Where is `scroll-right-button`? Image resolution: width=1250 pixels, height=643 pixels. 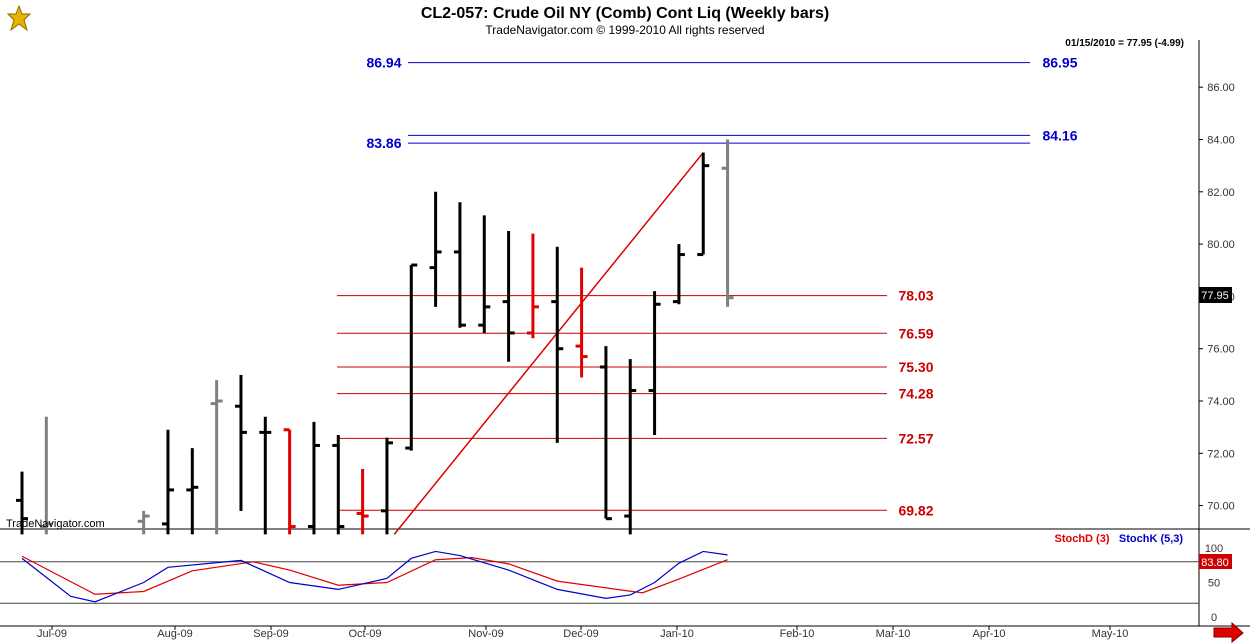
scroll-right-button is located at coordinates (1228, 632).